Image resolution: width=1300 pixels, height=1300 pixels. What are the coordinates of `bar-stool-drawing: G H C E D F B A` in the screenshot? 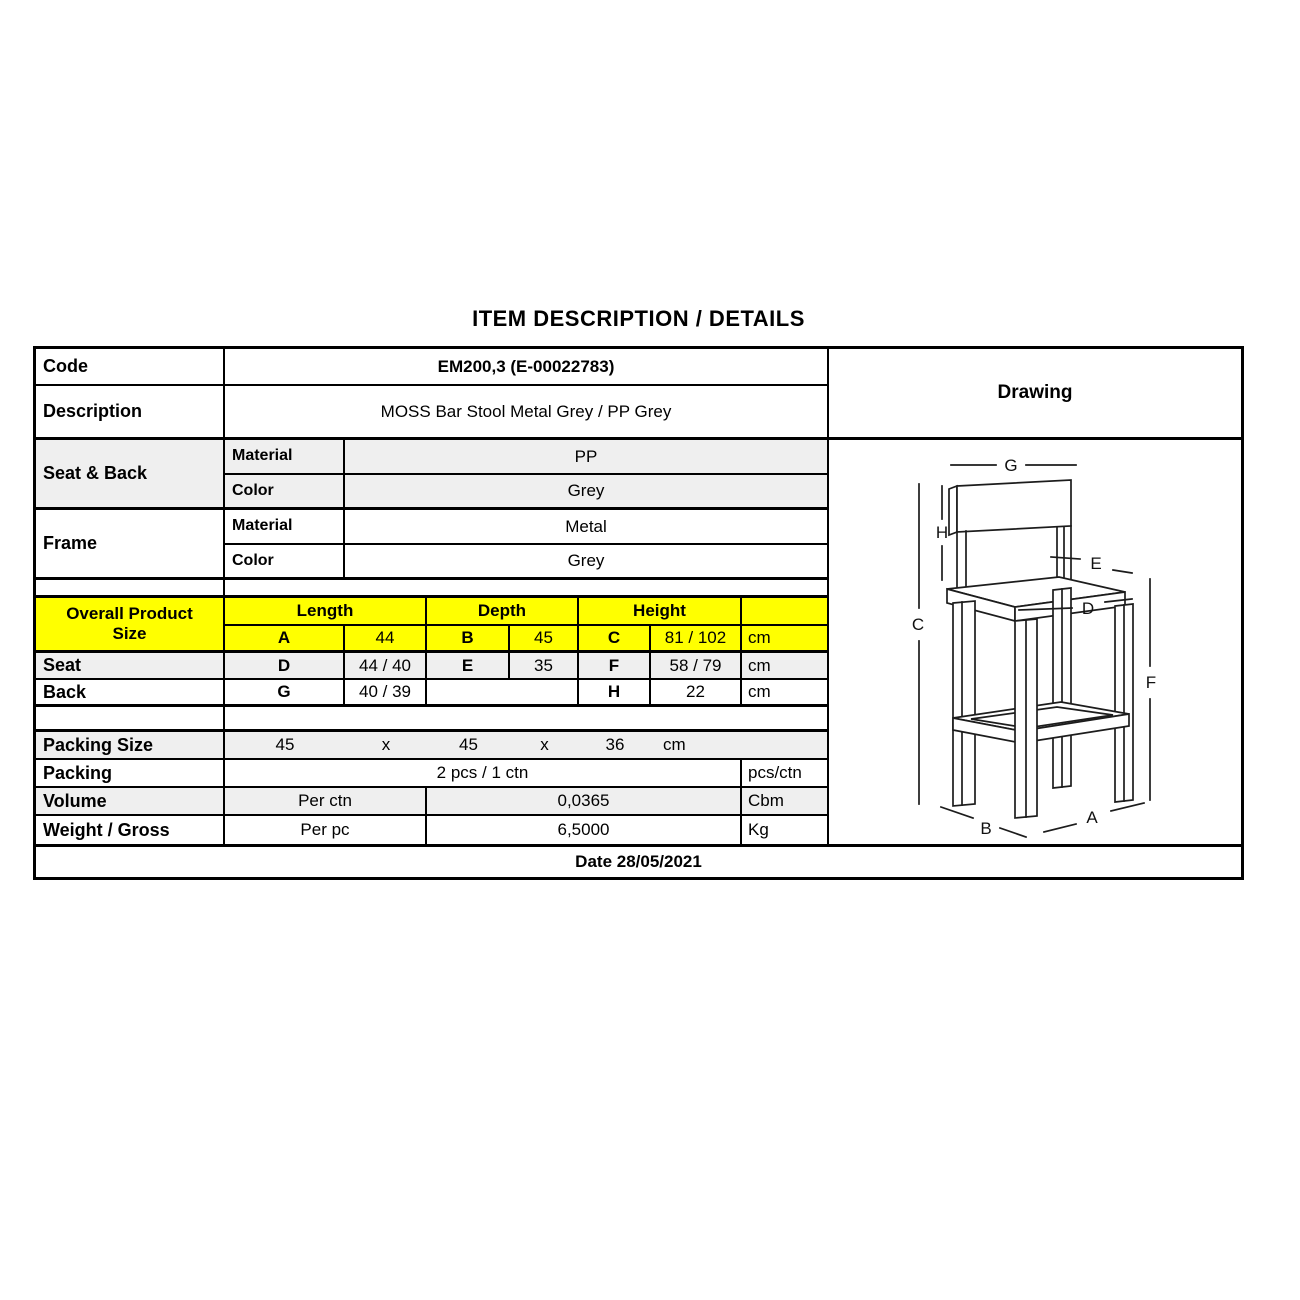 It's located at (1034, 647).